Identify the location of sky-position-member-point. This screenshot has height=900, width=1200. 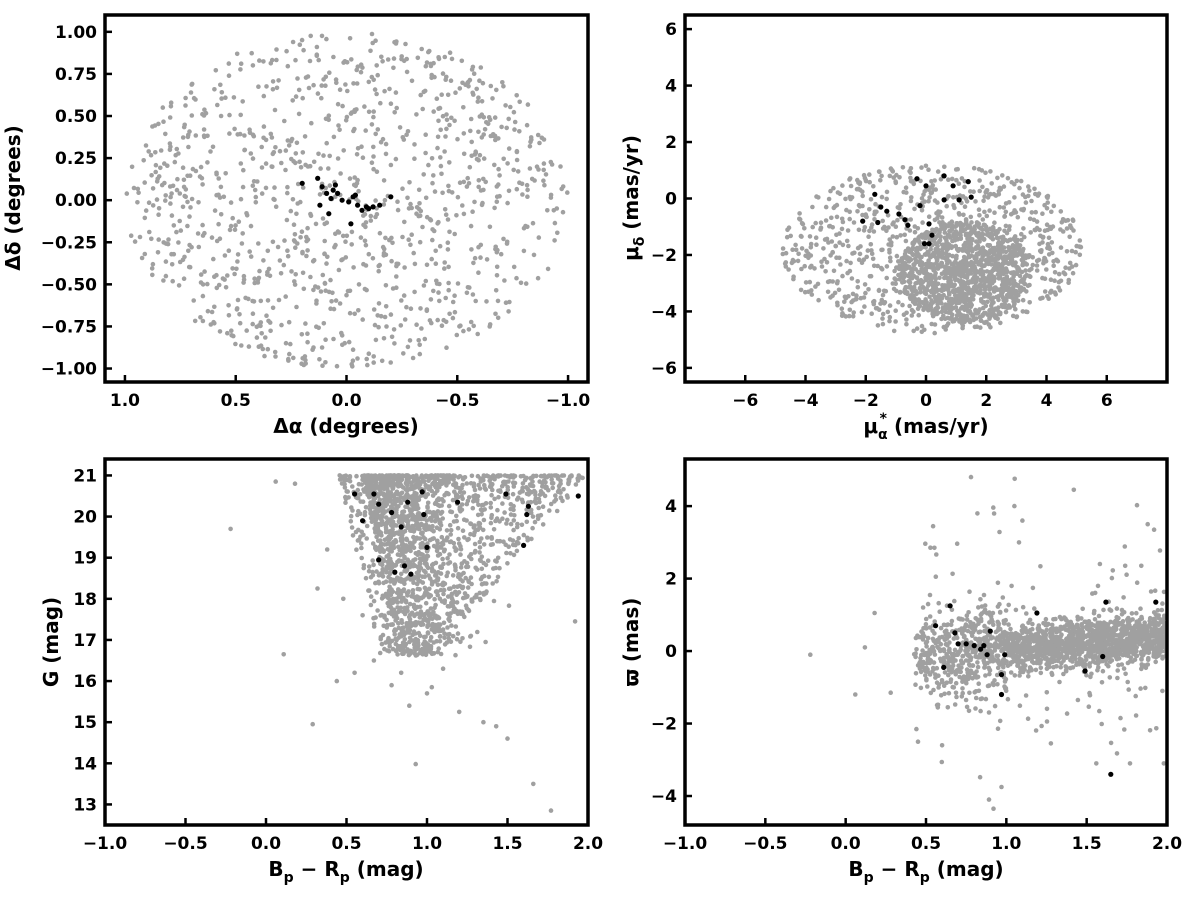
(380, 205).